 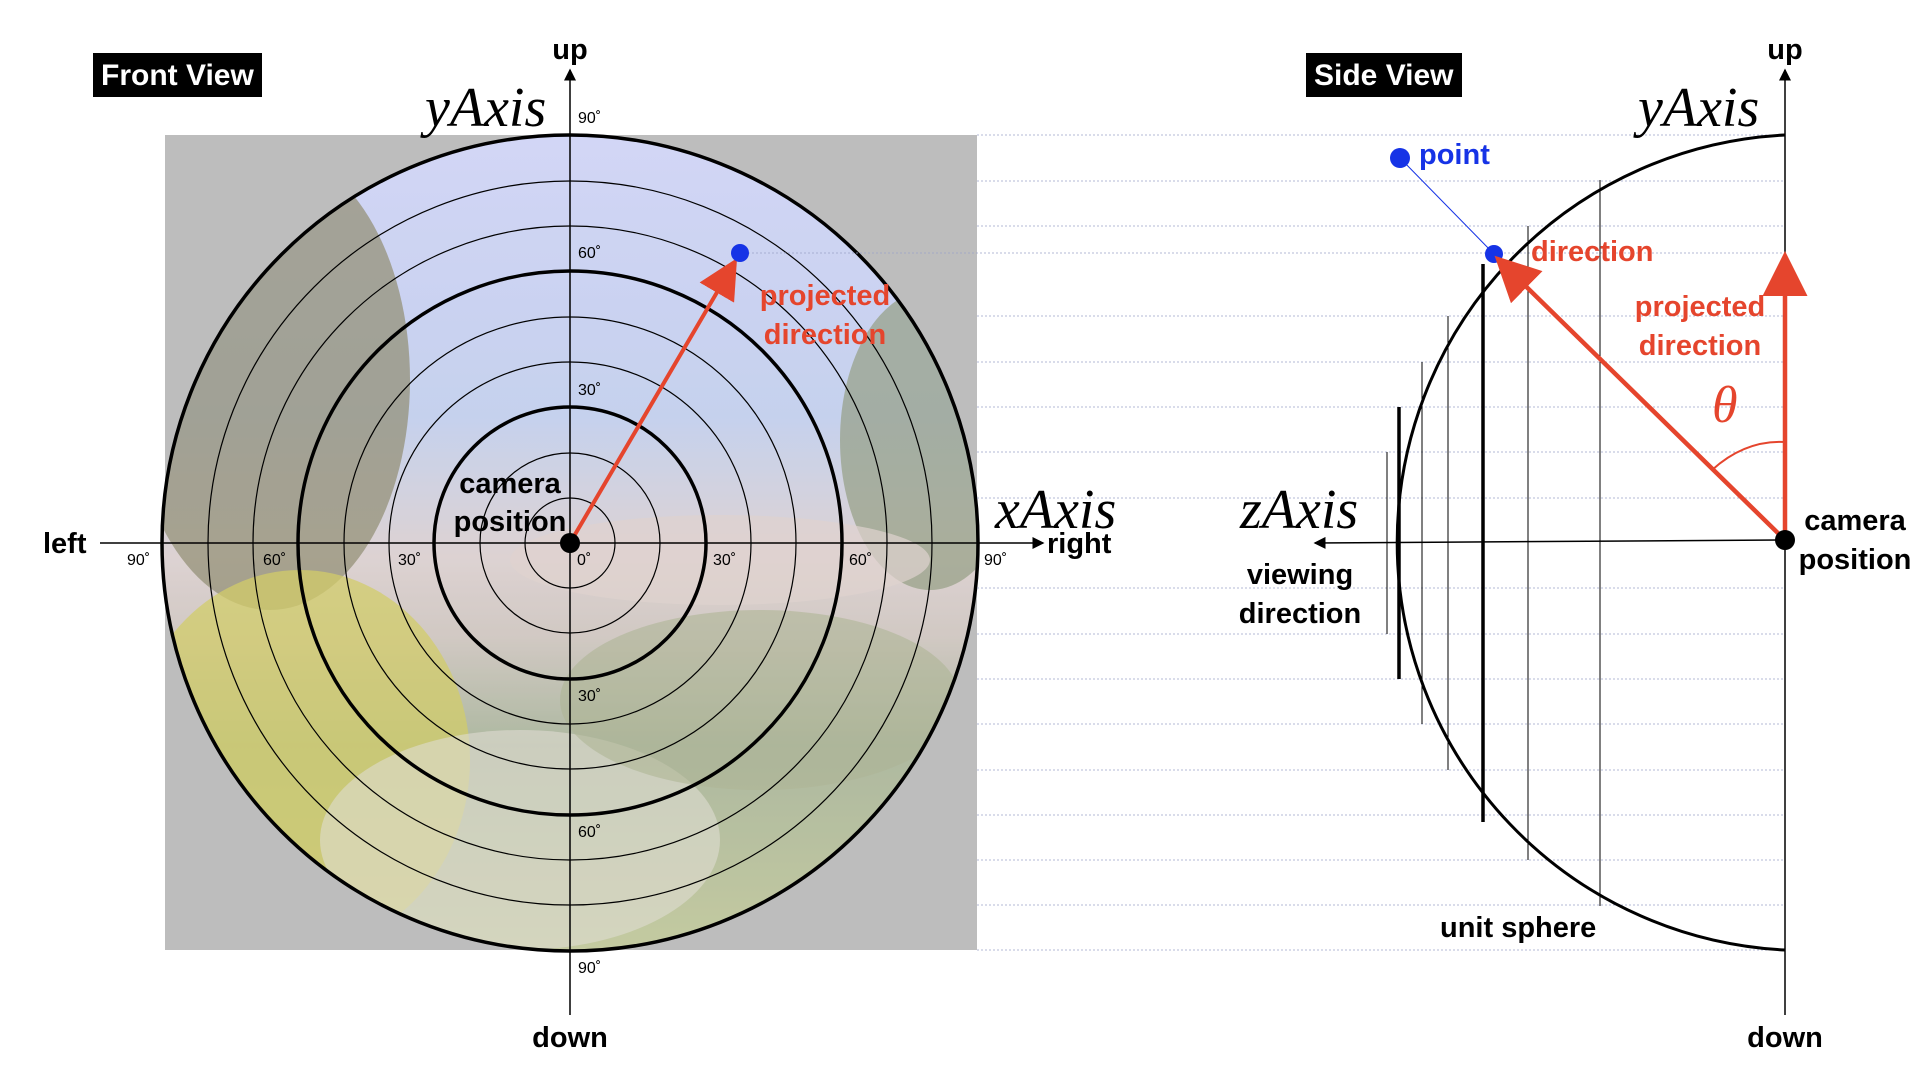 What do you see at coordinates (1300, 614) in the screenshot?
I see `viewing-direction-line-2: direction` at bounding box center [1300, 614].